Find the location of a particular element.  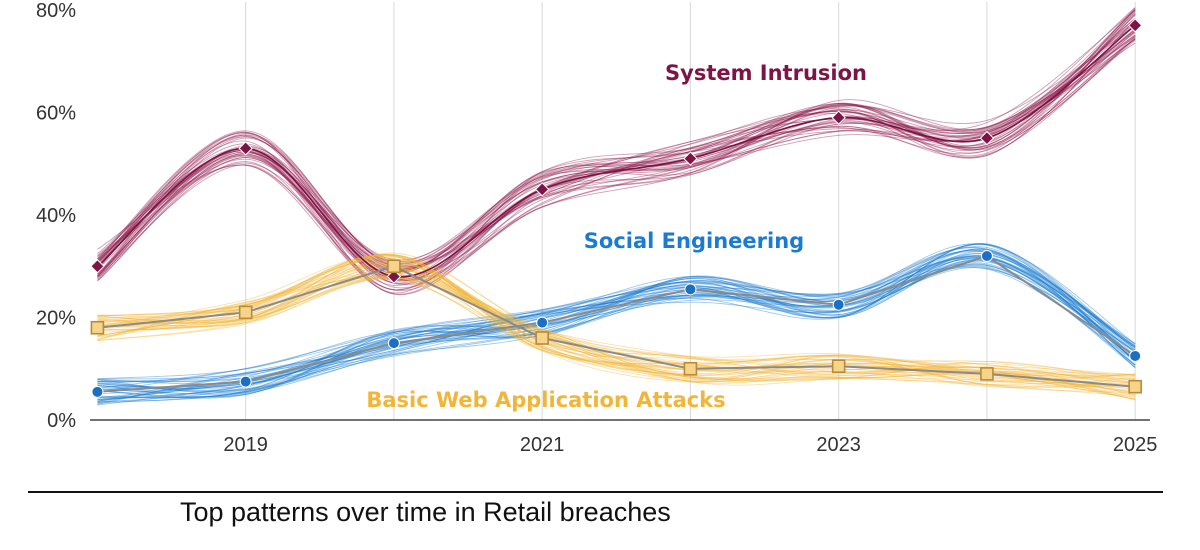

y-axis-ticks: 0% 20% 40% 60% 80% is located at coordinates (56, 216).